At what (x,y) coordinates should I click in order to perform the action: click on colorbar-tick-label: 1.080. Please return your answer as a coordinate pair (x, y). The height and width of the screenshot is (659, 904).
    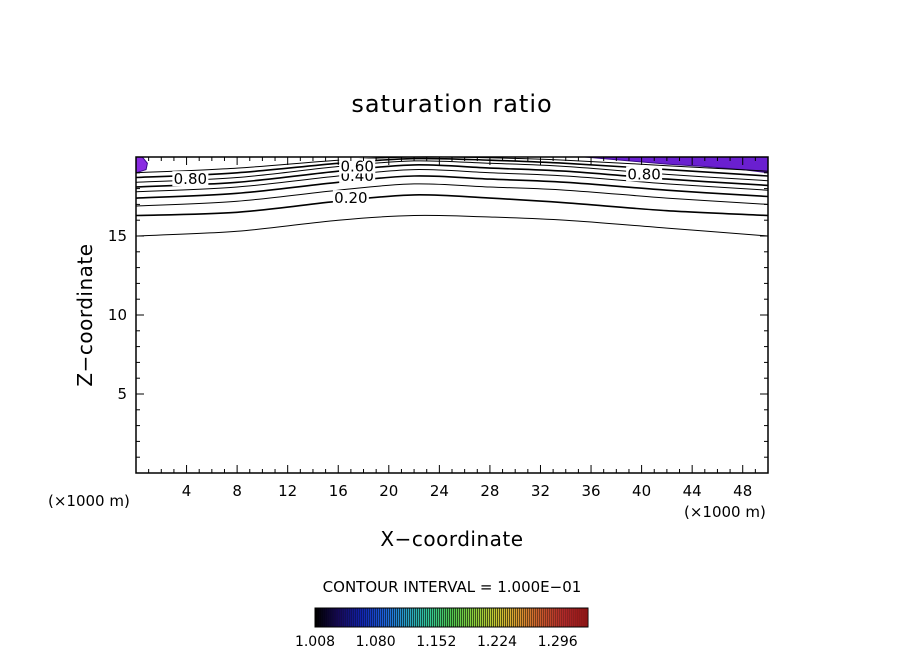
    Looking at the image, I should click on (376, 642).